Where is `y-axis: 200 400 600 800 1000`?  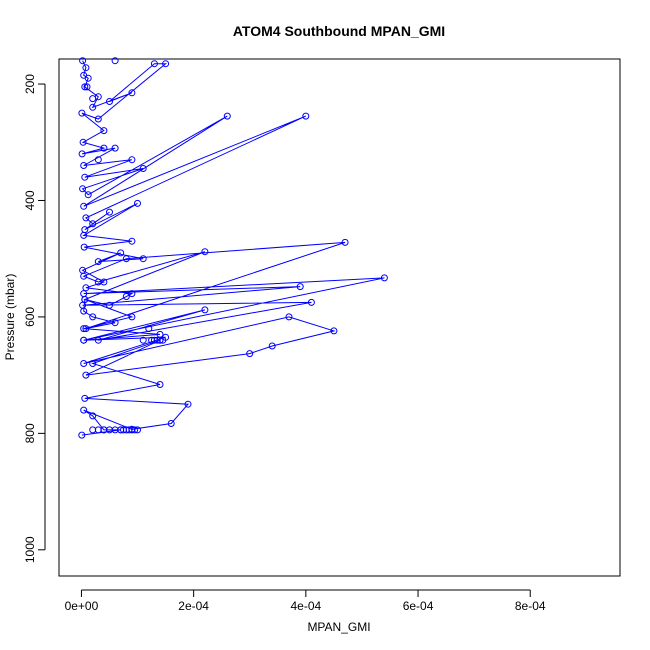
y-axis: 200 400 600 800 1000 is located at coordinates (34, 318).